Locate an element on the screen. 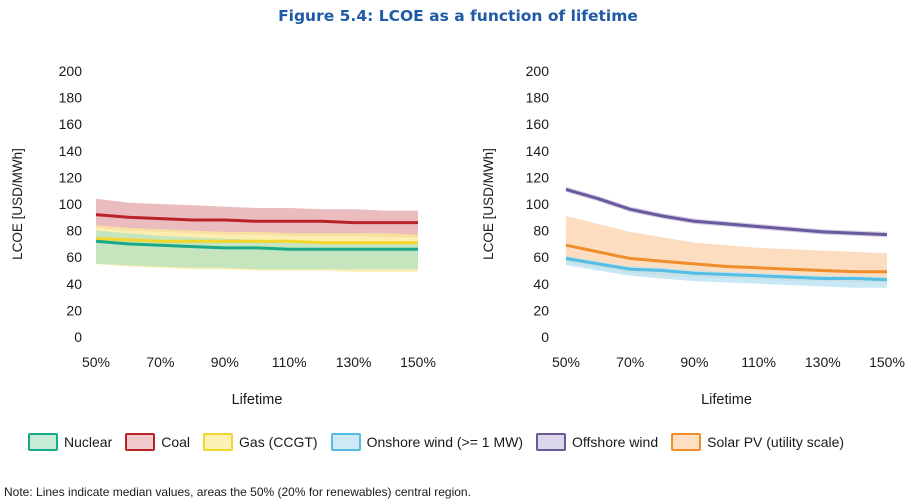  median-line-solar-pv-utility-scale is located at coordinates (726, 258).